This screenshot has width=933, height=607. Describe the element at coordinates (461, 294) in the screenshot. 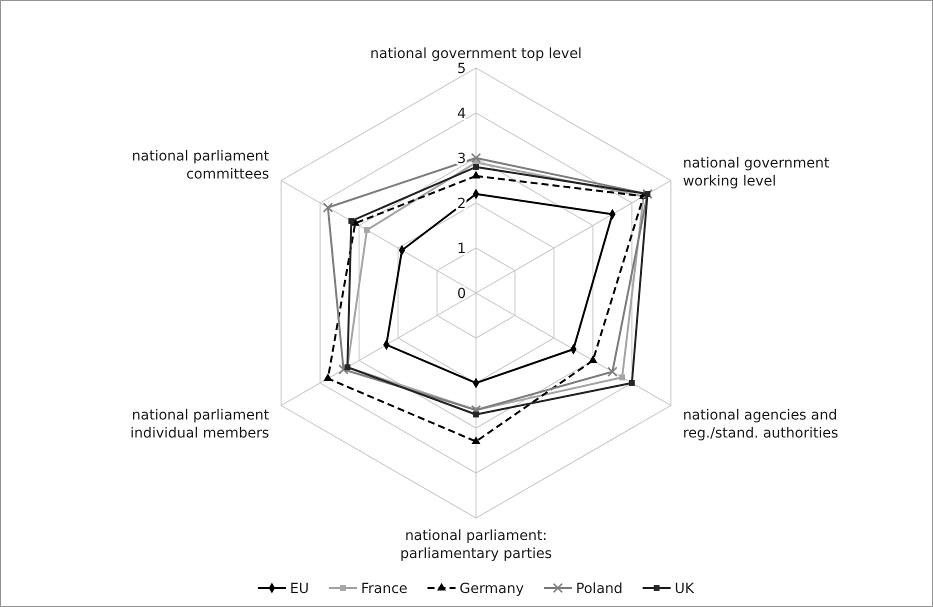

I see `y-tick-label: 0` at that location.